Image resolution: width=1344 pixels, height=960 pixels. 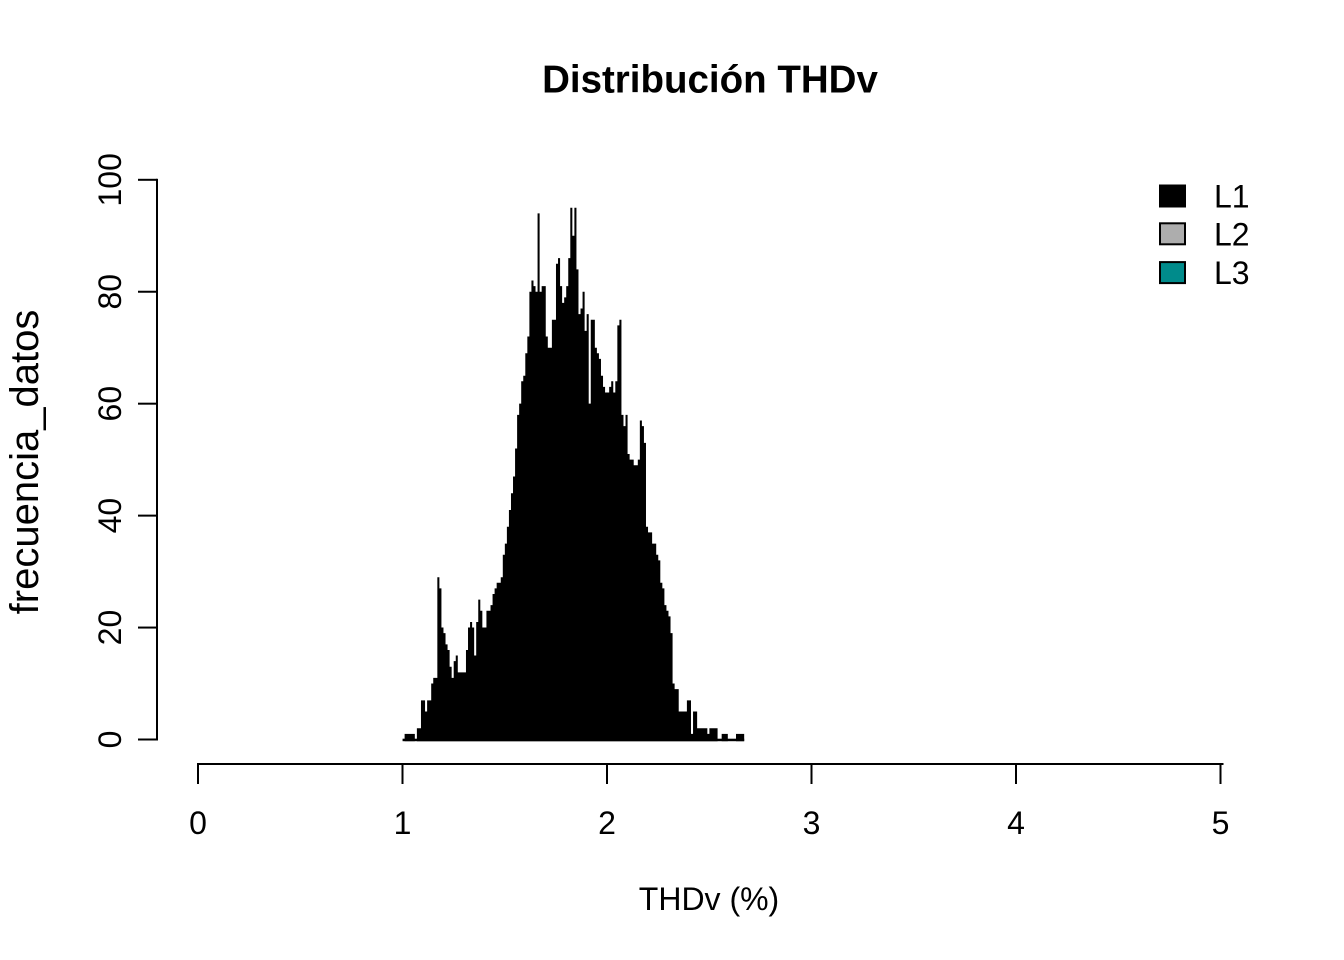 I want to click on svg-text: 20, so click(x=110, y=628).